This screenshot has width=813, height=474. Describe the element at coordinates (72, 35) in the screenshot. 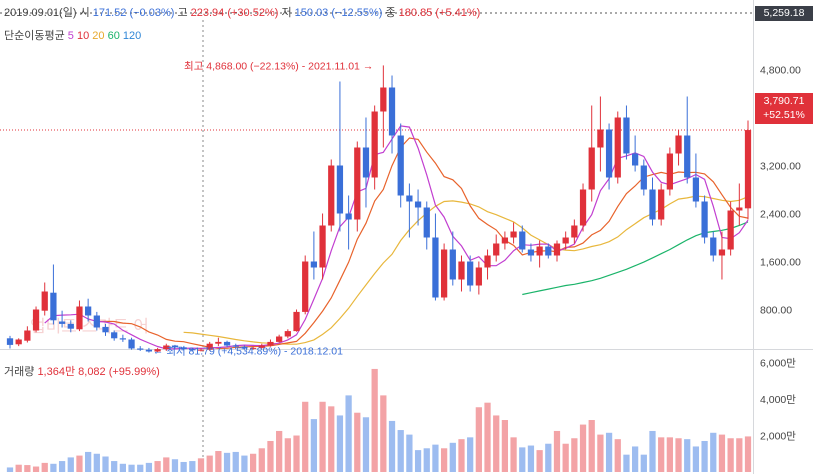

I see `ma-legend: 단순이동평균 5 10 20 60 120` at that location.